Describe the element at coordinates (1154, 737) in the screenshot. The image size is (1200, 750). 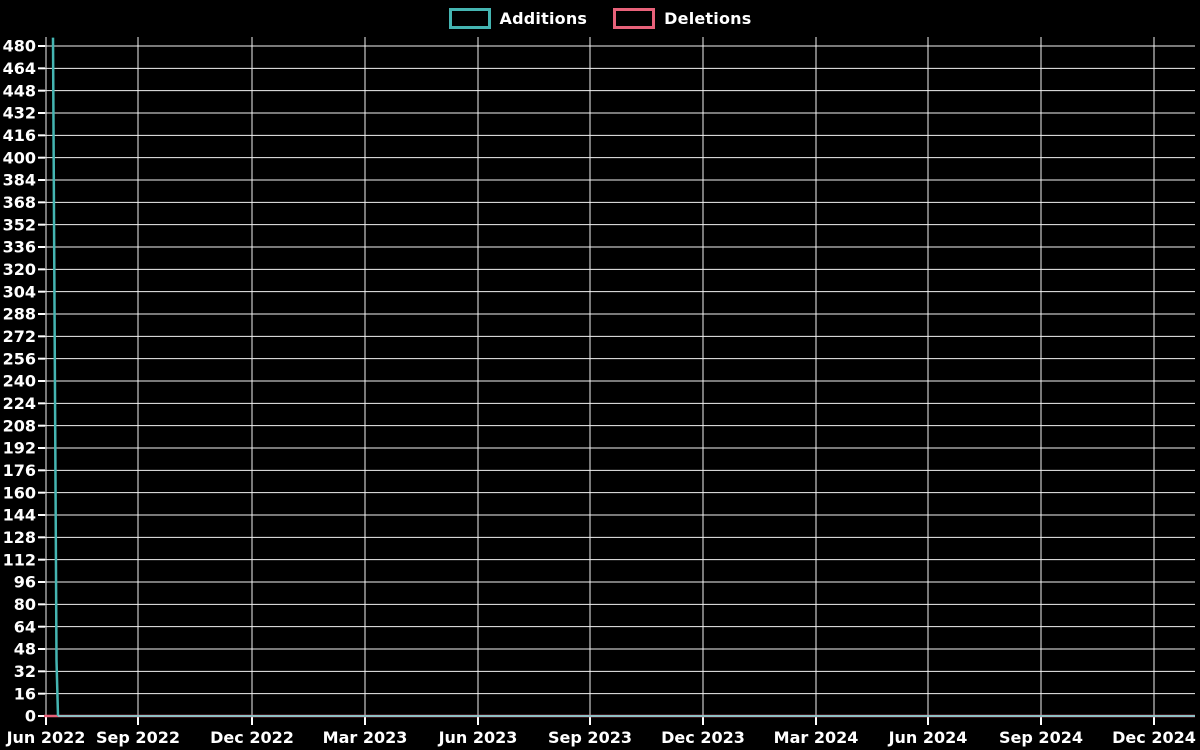
I see `x-tick-label: Dec 2024` at that location.